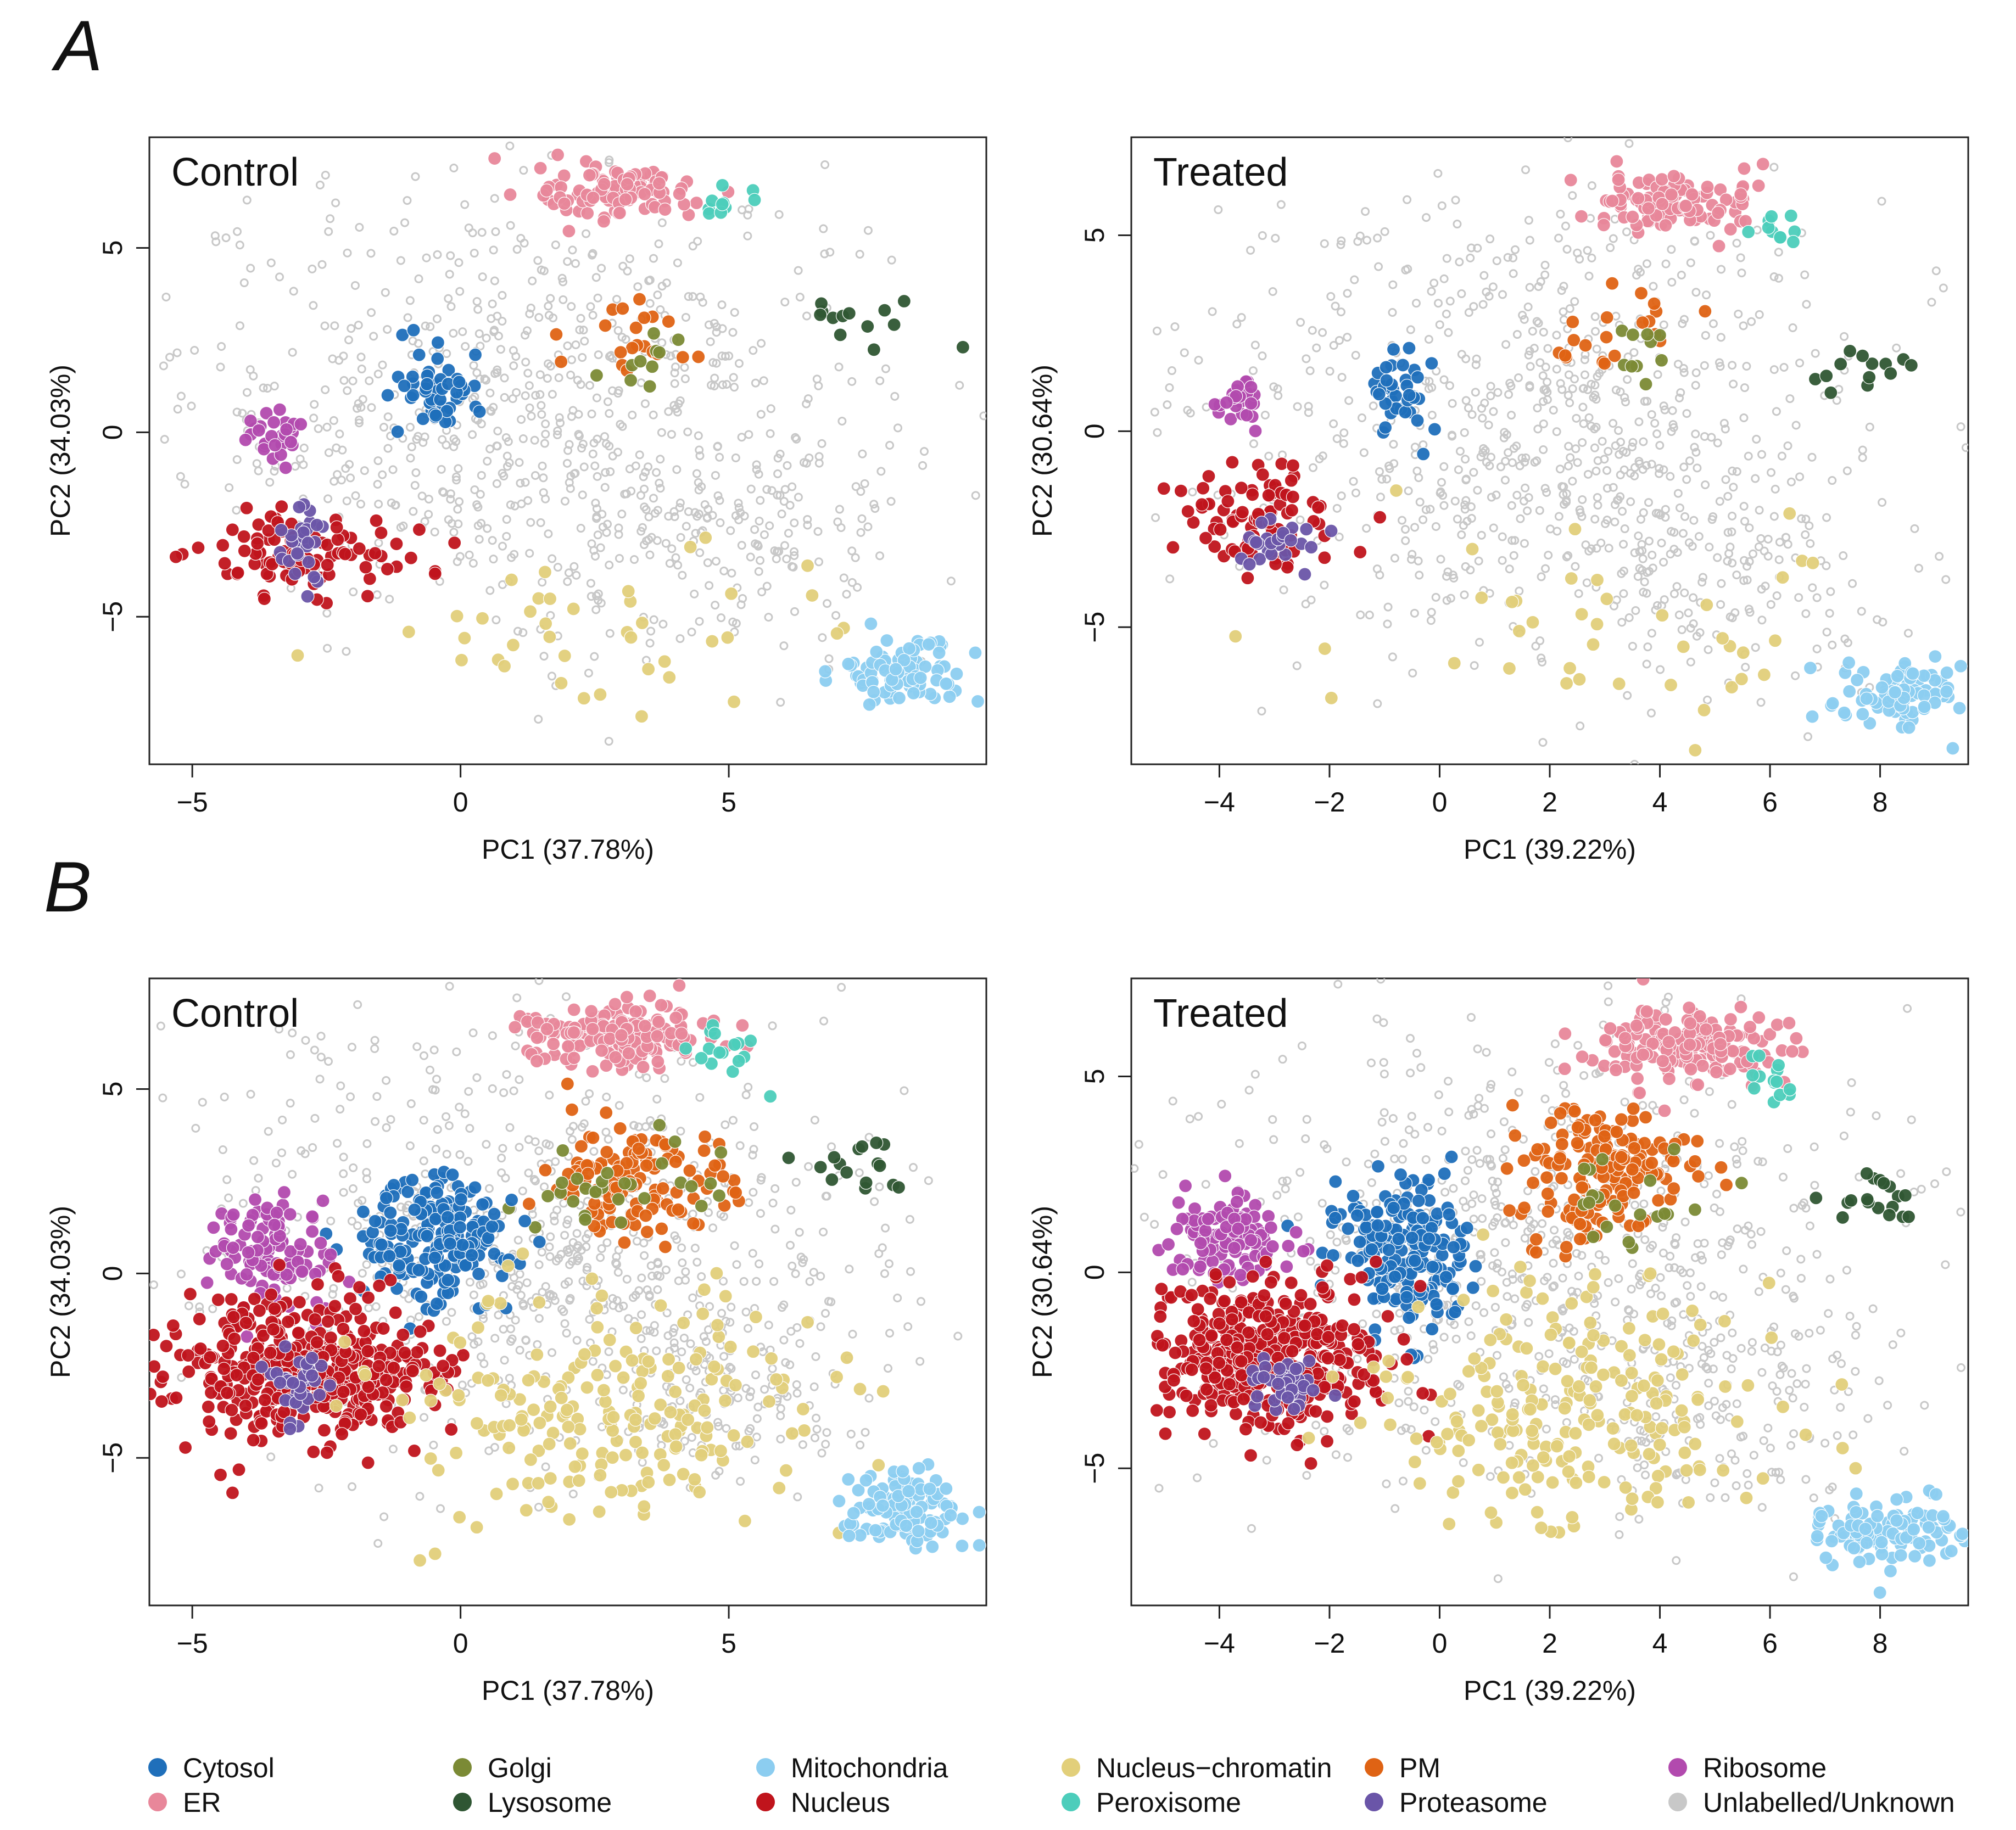 The image size is (2016, 1830). Describe the element at coordinates (257, 1237) in the screenshot. I see `point-ribosome` at that location.